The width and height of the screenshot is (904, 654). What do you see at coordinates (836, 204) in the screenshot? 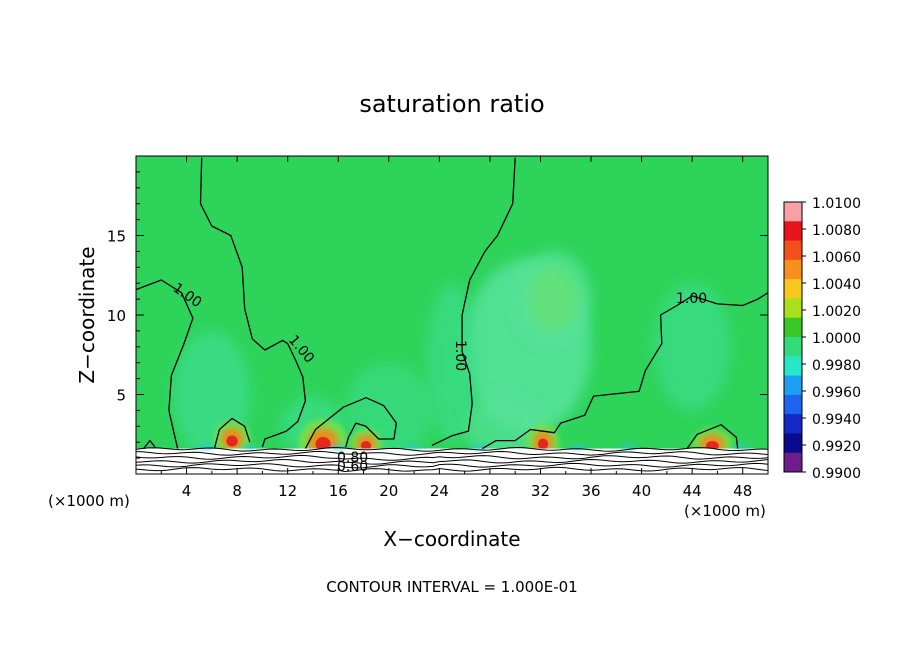
I see `colorbar-label-1: 1.0100` at bounding box center [836, 204].